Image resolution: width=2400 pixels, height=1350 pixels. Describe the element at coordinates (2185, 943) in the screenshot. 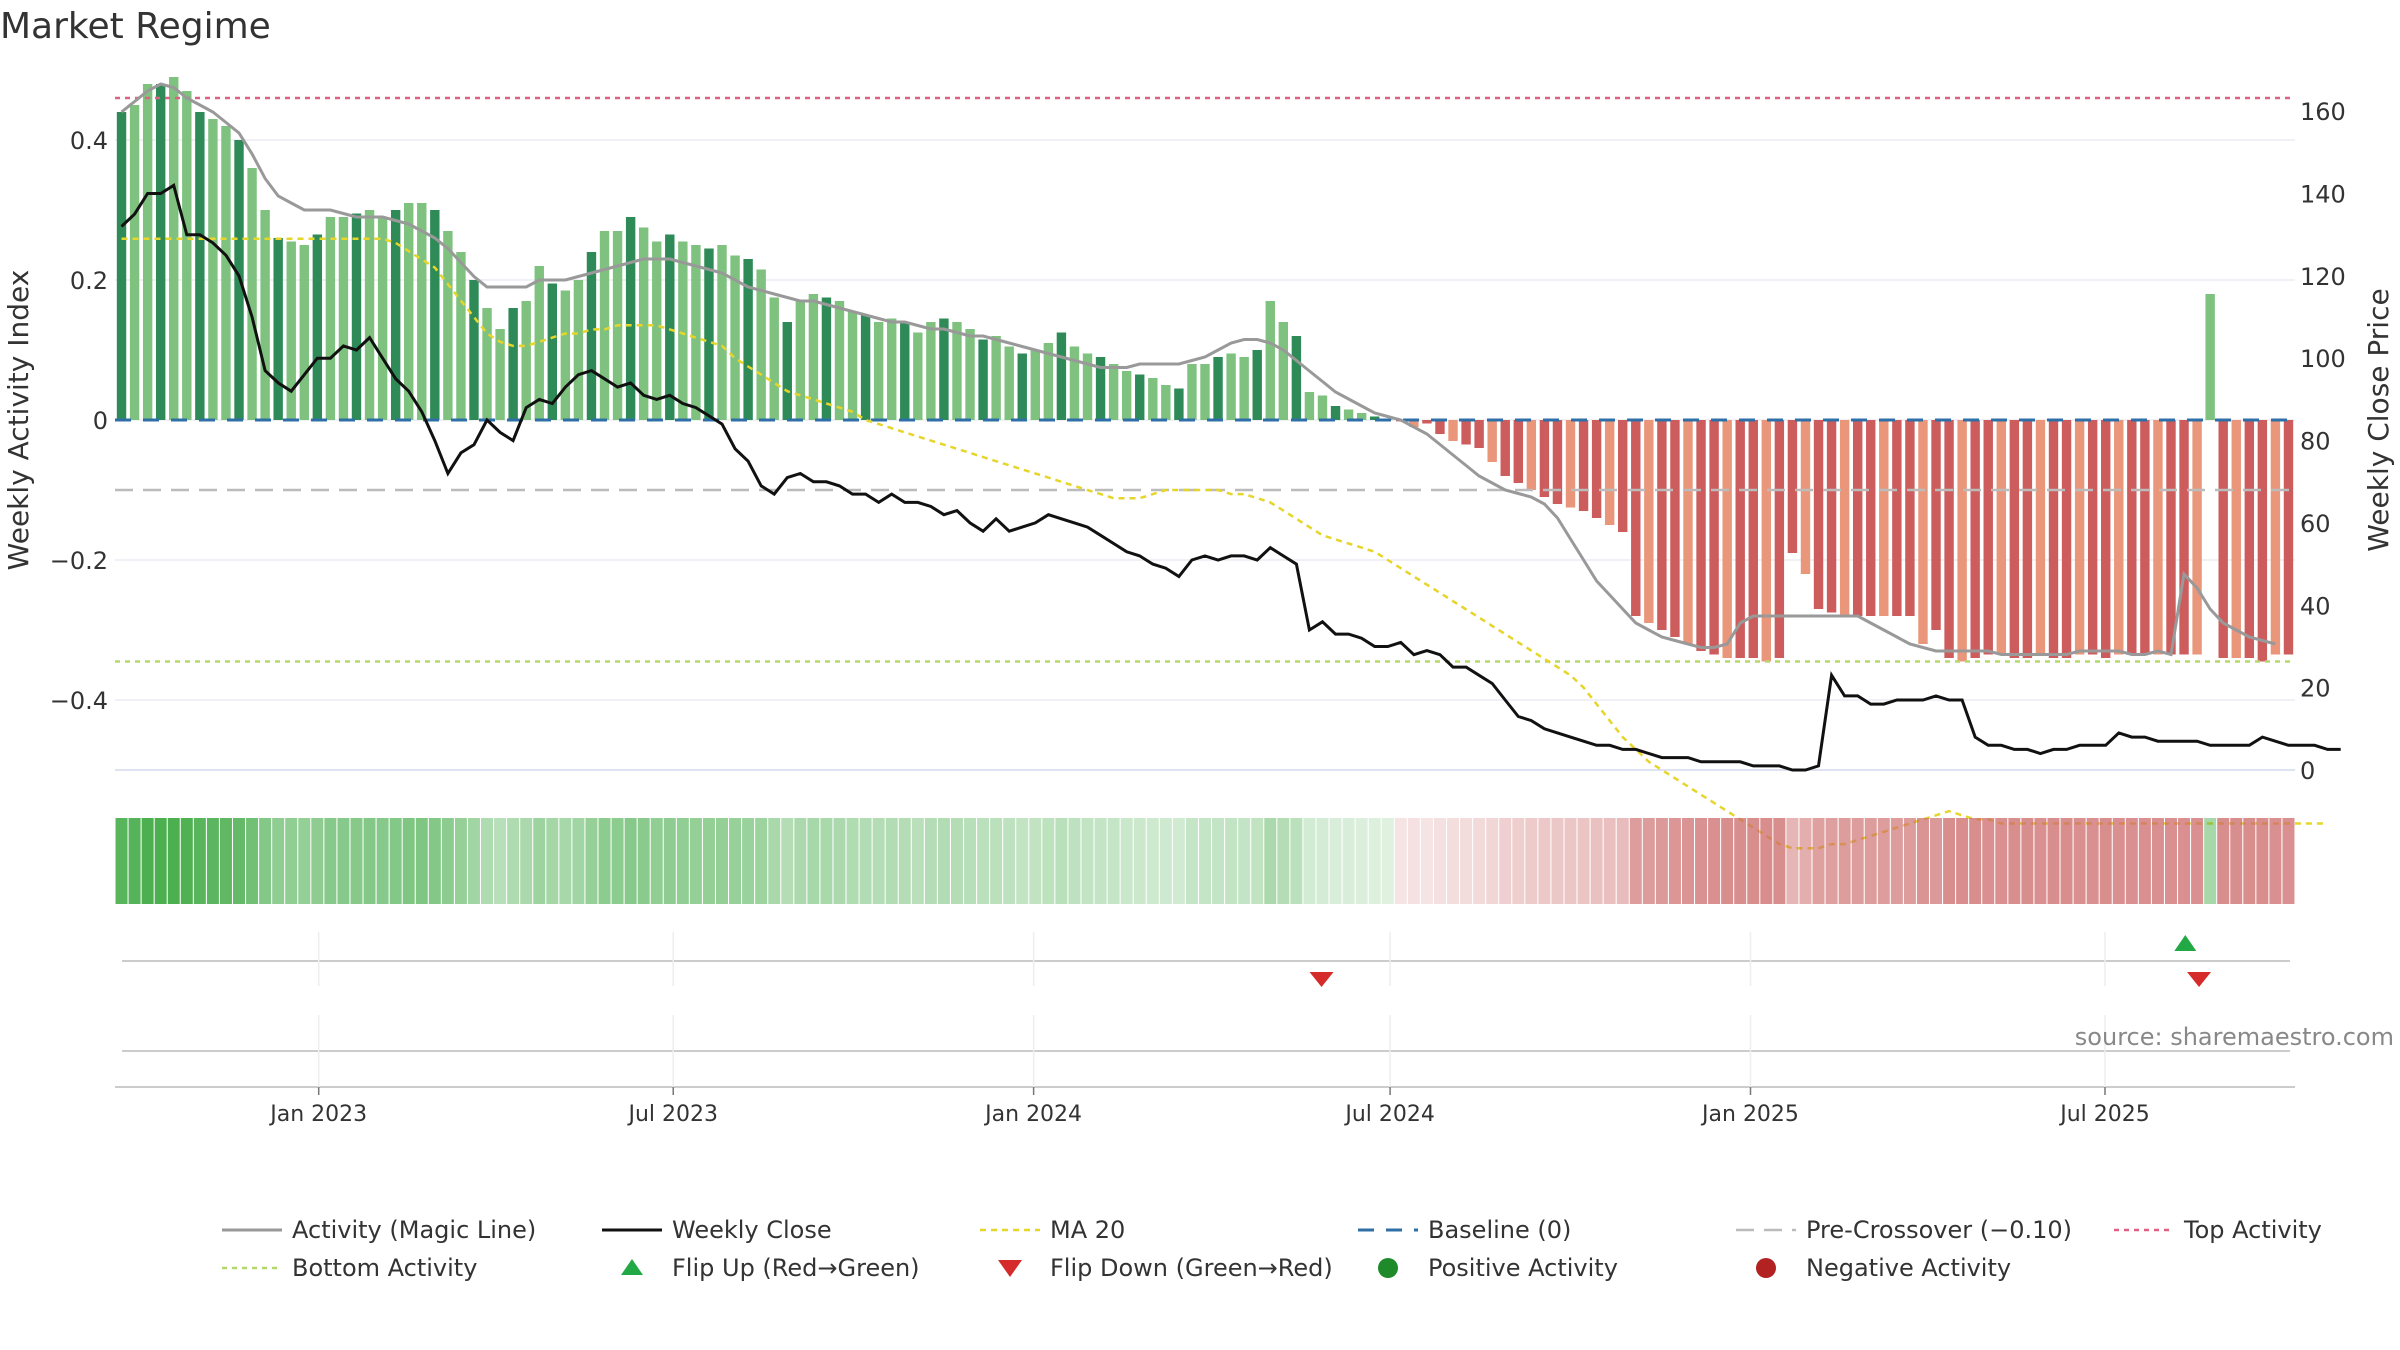

I see `flip-up-marker` at that location.